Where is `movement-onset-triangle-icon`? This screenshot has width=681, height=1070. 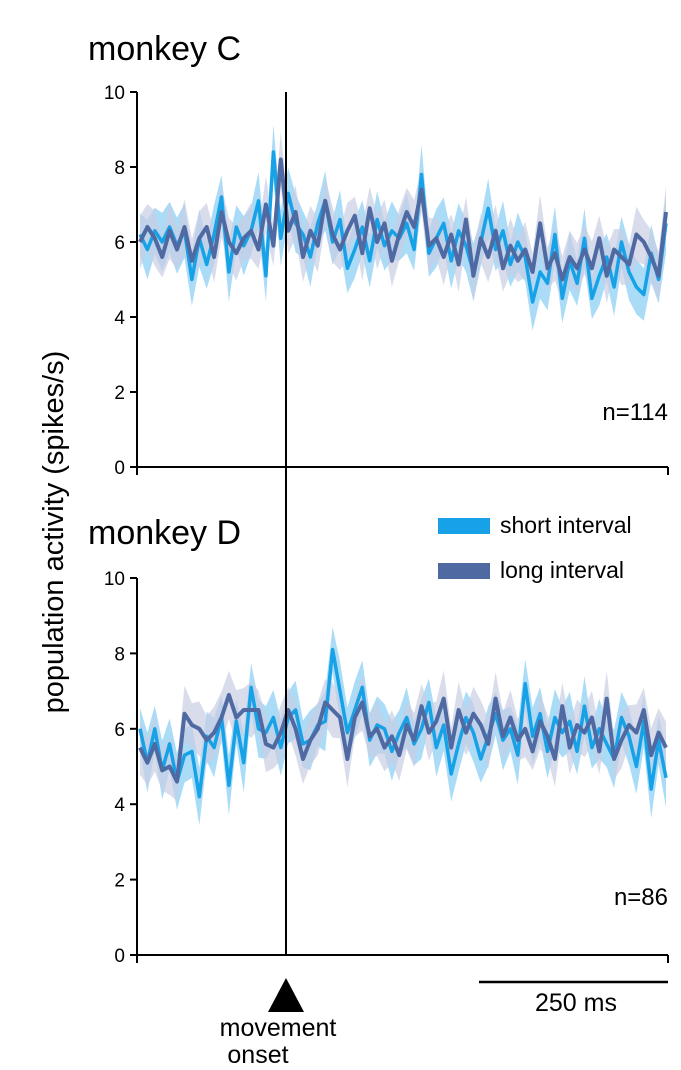 movement-onset-triangle-icon is located at coordinates (286, 995).